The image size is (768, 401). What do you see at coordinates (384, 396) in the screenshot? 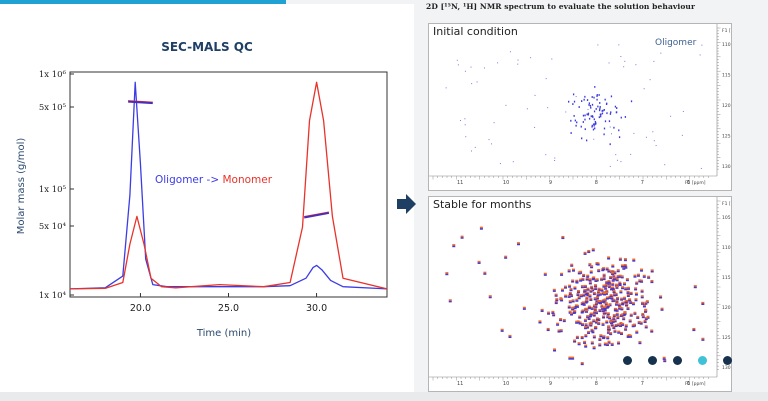
I see `footer-strip` at bounding box center [384, 396].